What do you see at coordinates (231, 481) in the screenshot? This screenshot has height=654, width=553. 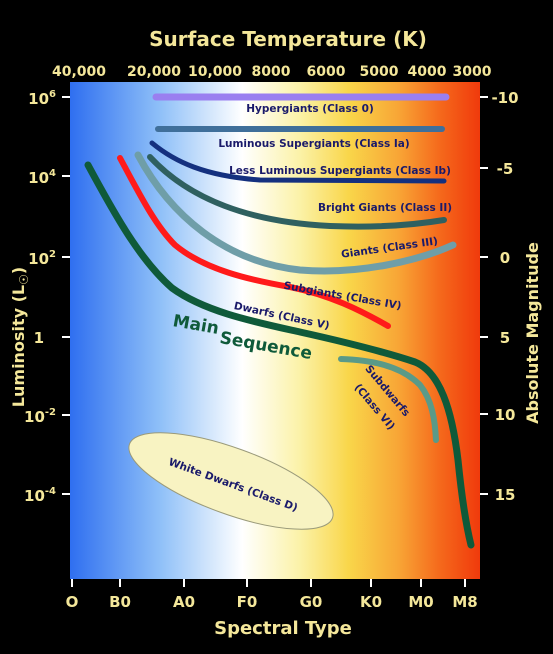 I see `white-dwarfs-region` at bounding box center [231, 481].